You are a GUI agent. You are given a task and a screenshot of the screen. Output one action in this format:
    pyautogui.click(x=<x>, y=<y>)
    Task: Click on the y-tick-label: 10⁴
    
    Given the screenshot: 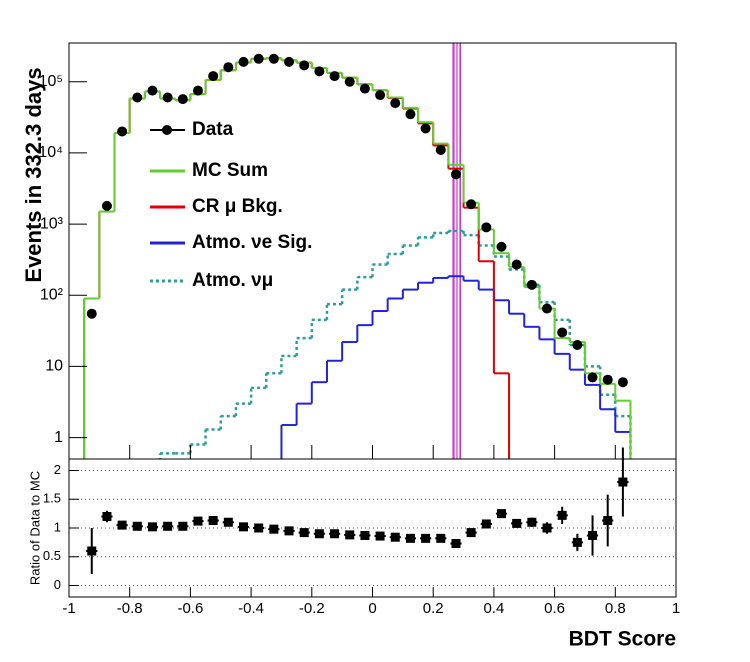 What is the action you would take?
    pyautogui.click(x=50, y=152)
    